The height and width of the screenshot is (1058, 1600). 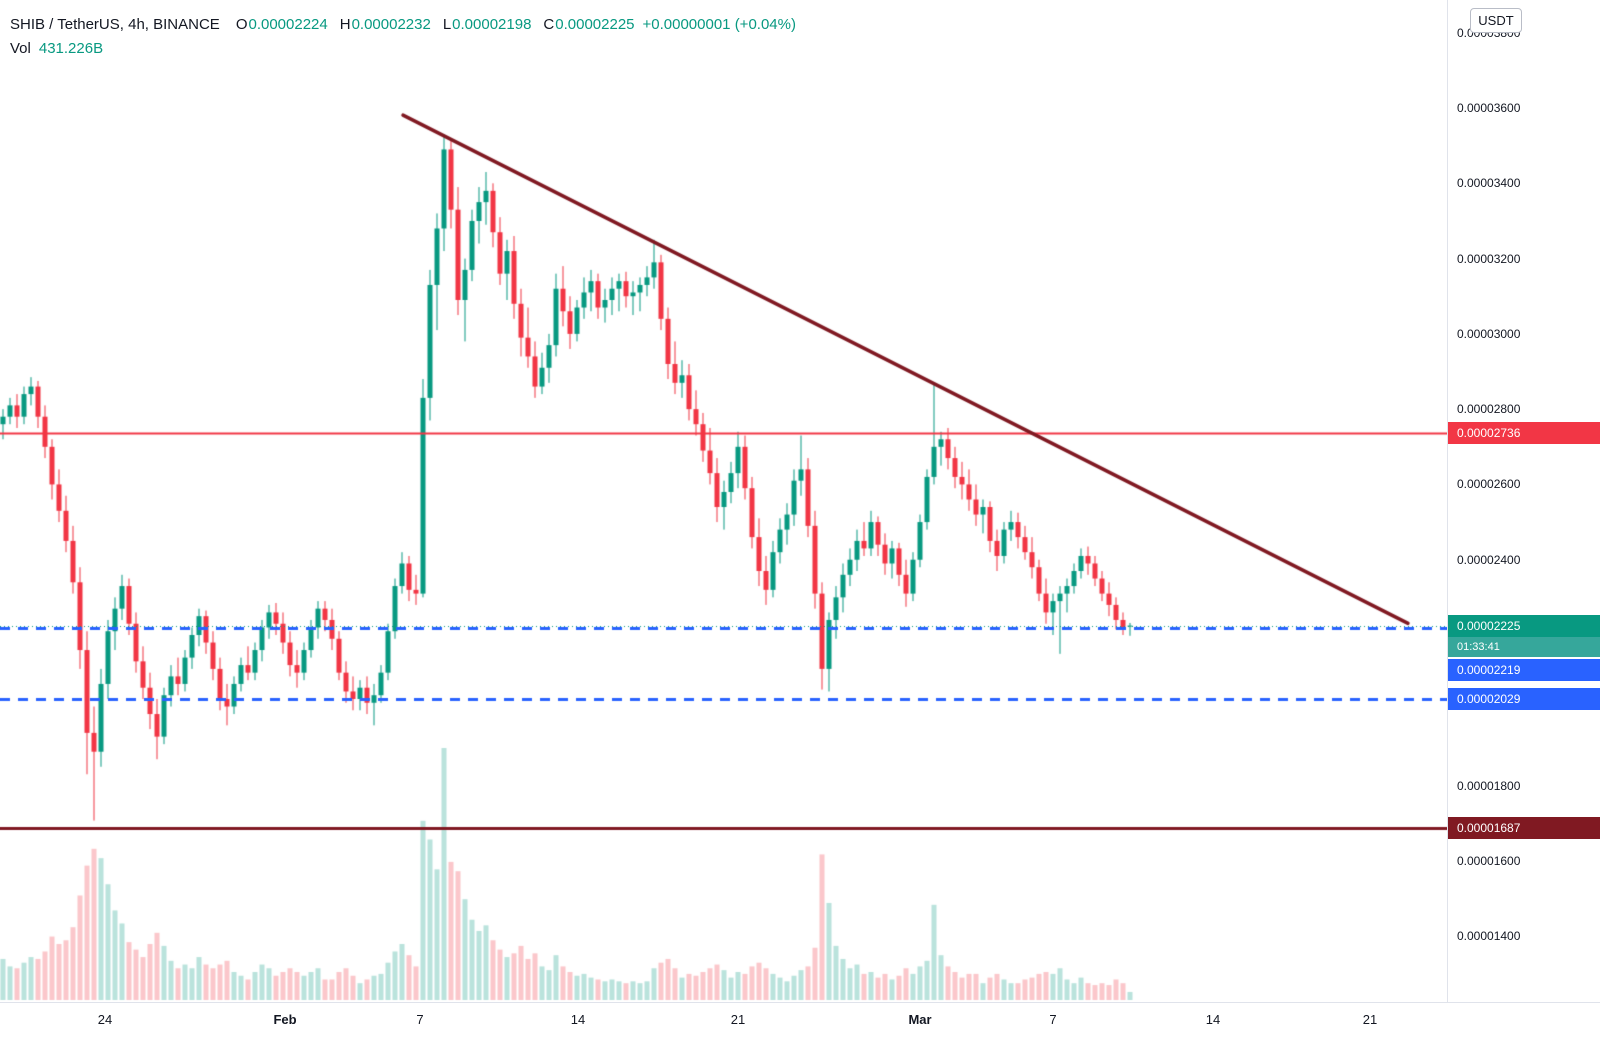 I want to click on price-tag-level-2219: 0.00002219, so click(x=1524, y=670).